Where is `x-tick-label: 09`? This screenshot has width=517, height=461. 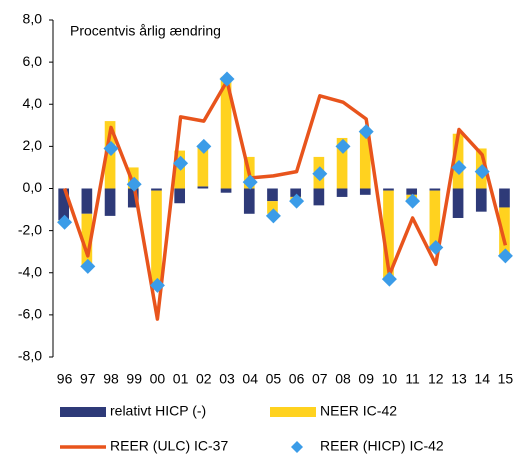
x-tick-label: 09 is located at coordinates (366, 379).